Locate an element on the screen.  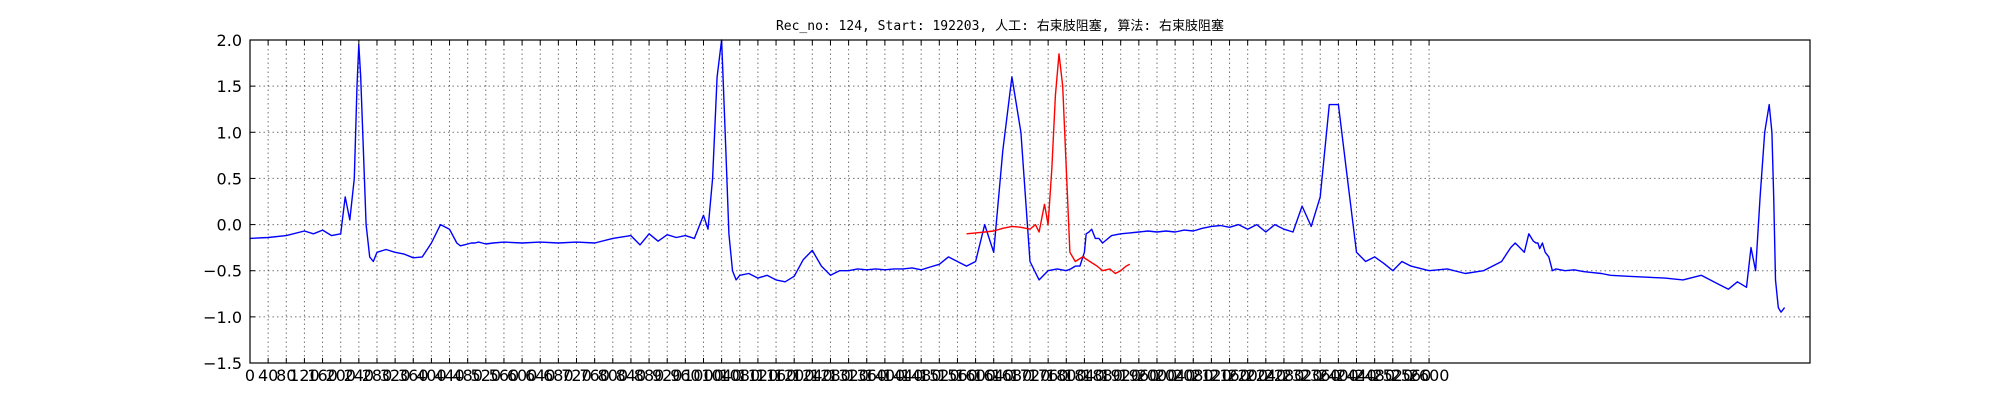
x-tick-label: 880 is located at coordinates (649, 375).